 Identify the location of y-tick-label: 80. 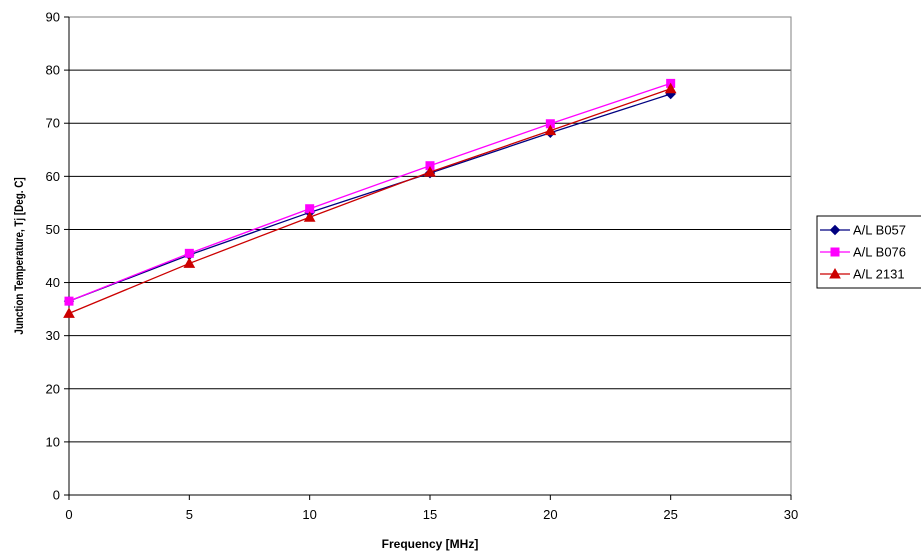
(53, 70).